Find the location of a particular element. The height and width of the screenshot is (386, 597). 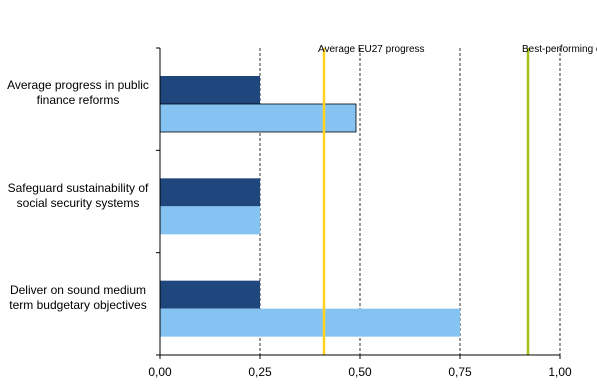

x-tick-labels: 0,00 0,25 0,50 0,75 1,00 is located at coordinates (360, 372).